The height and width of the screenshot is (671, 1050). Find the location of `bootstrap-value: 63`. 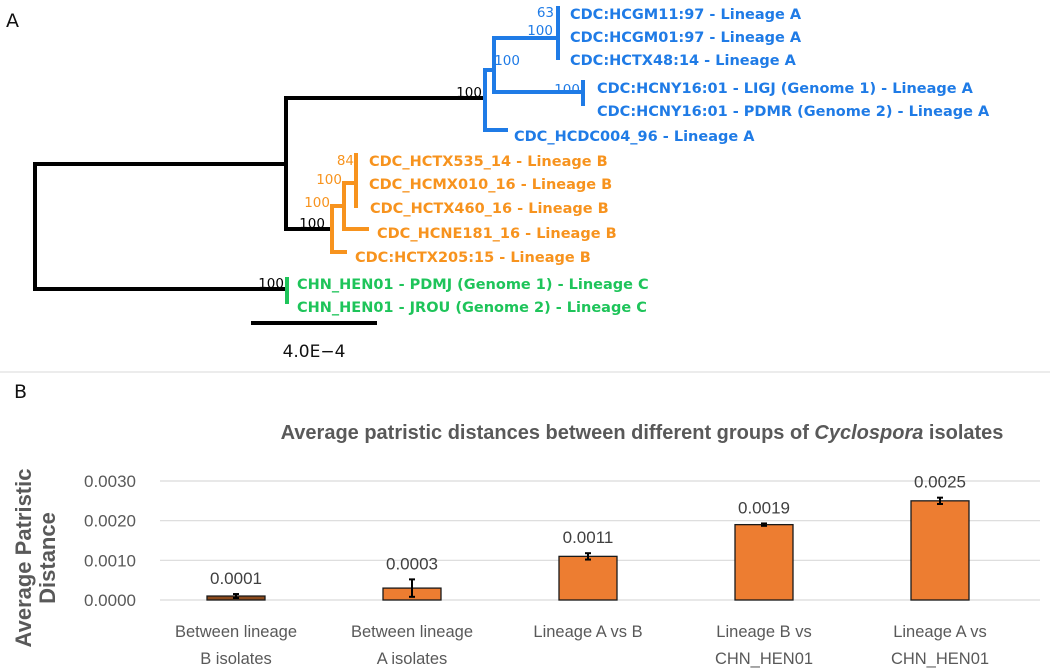

bootstrap-value: 63 is located at coordinates (545, 13).